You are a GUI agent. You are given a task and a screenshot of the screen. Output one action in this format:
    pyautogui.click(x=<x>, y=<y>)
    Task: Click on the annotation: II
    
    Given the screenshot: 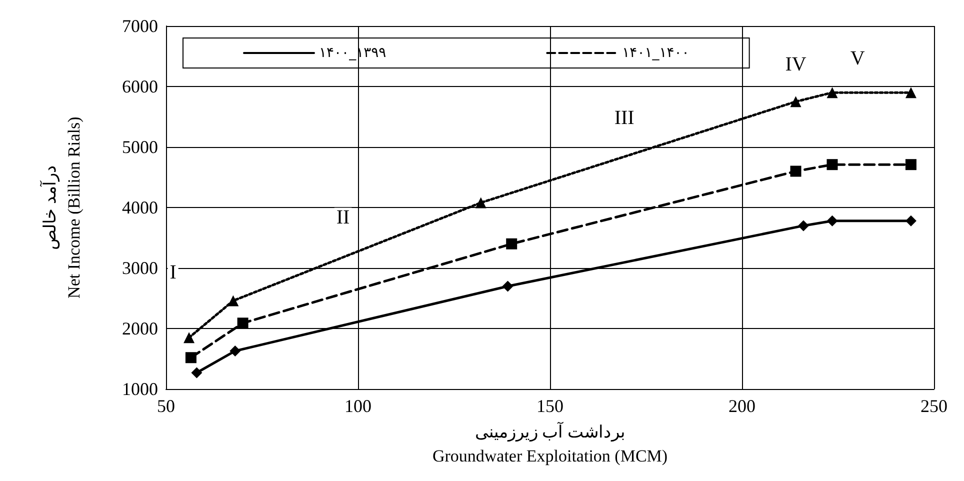 What is the action you would take?
    pyautogui.click(x=343, y=217)
    